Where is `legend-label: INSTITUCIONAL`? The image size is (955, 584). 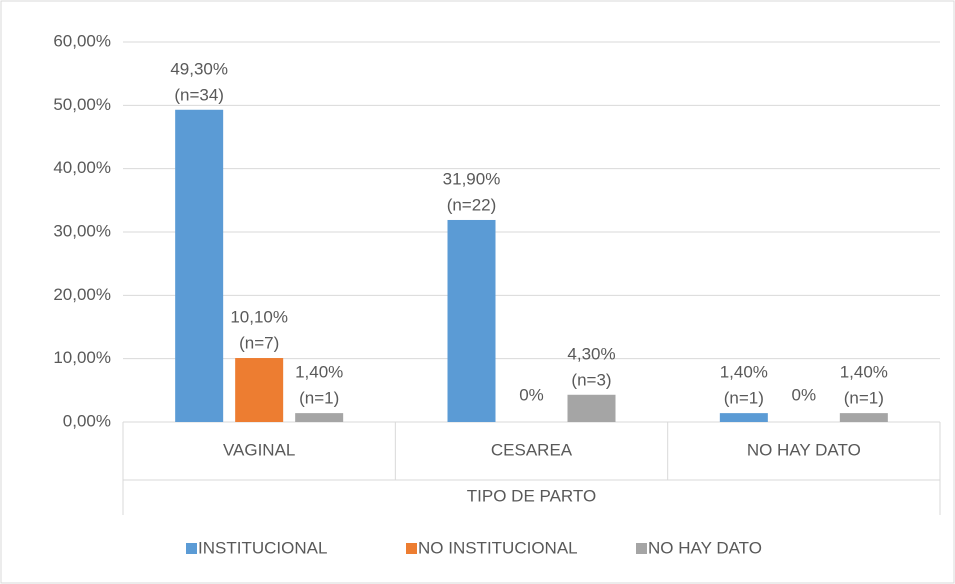 legend-label: INSTITUCIONAL is located at coordinates (262, 547).